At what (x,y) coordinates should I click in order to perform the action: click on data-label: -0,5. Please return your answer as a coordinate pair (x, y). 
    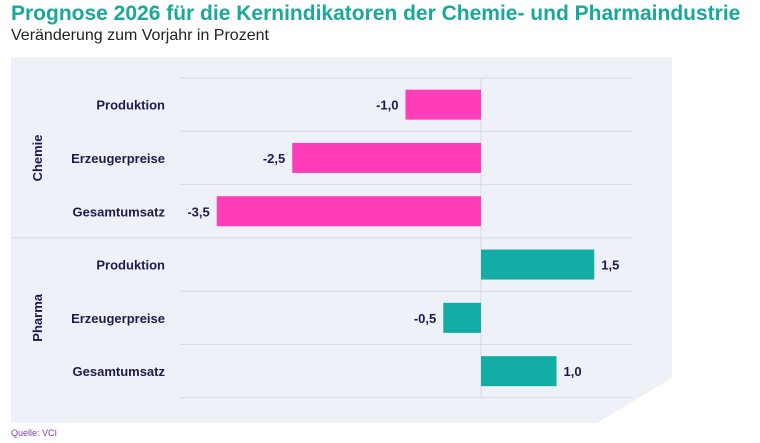
    Looking at the image, I should click on (425, 318).